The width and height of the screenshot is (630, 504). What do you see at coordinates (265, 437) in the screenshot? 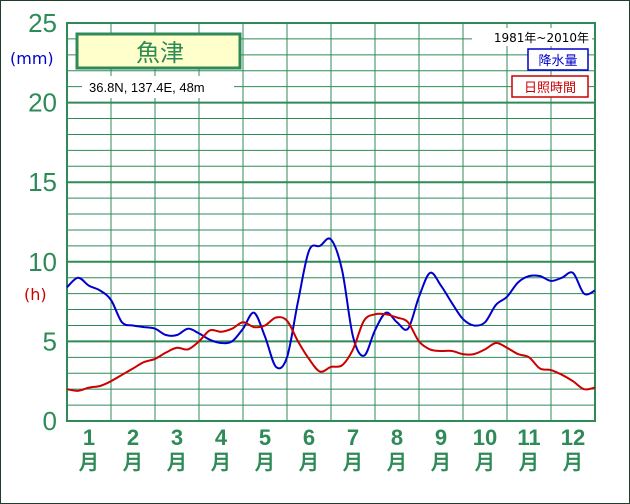
I see `x-tick-label: 5` at bounding box center [265, 437].